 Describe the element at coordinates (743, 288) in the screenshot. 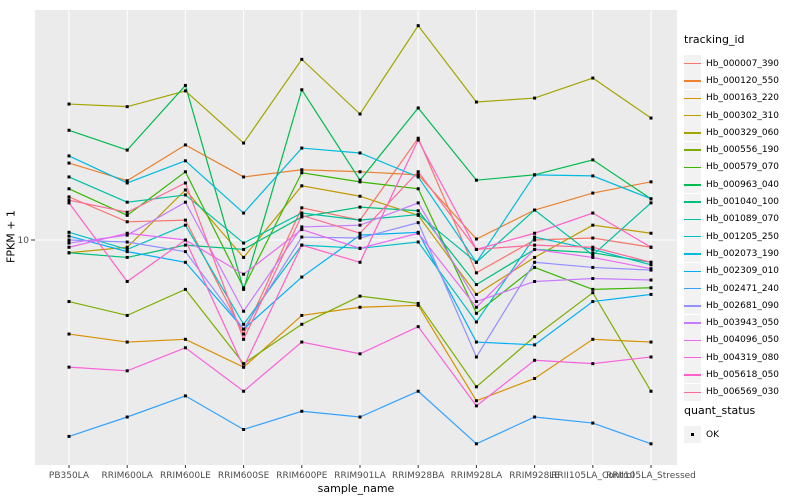

I see `legend-item-label: Hb_002471_240` at that location.